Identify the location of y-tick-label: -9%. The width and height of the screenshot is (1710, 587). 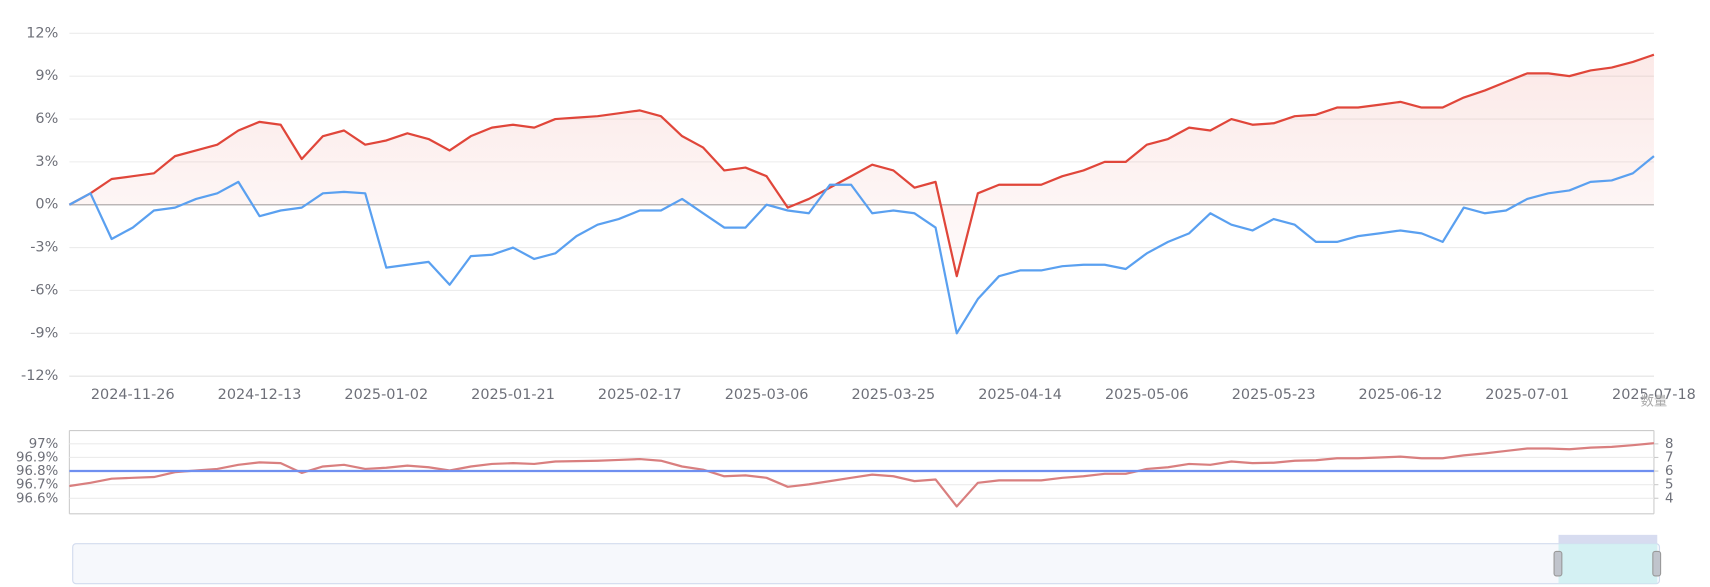
(44, 333).